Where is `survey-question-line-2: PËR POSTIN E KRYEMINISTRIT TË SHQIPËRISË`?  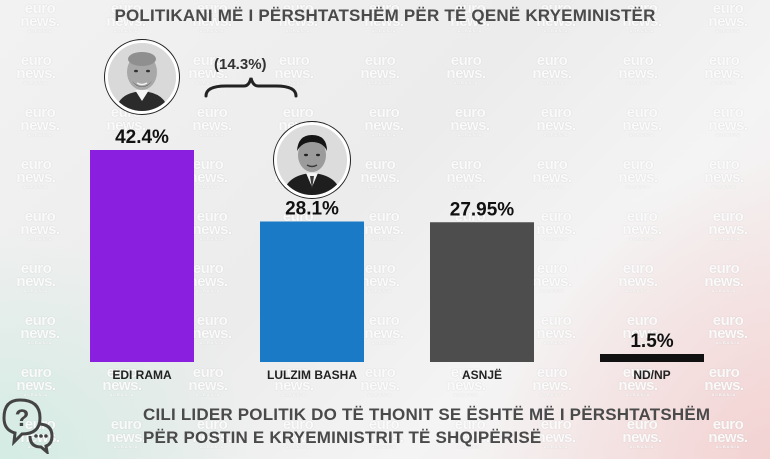 survey-question-line-2: PËR POSTIN E KRYEMINISTRIT TË SHQIPËRISË is located at coordinates (342, 437).